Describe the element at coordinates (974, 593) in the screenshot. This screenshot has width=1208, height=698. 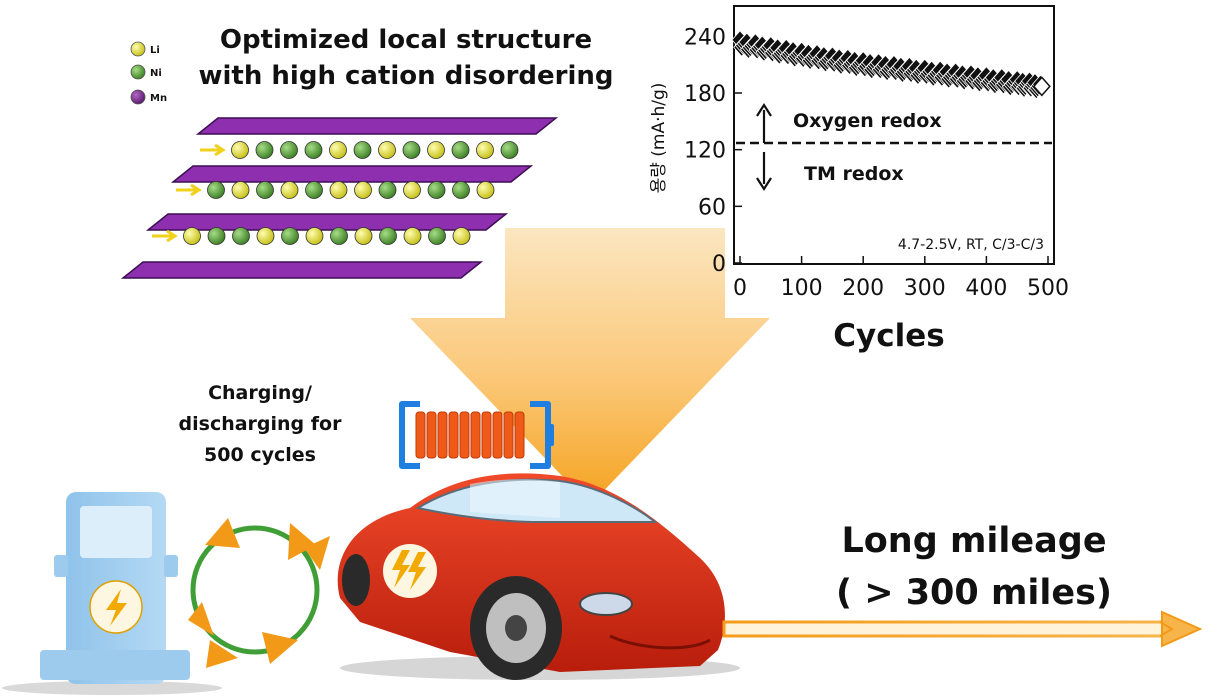
I see `mileage-line2: ( > 300 miles)` at that location.